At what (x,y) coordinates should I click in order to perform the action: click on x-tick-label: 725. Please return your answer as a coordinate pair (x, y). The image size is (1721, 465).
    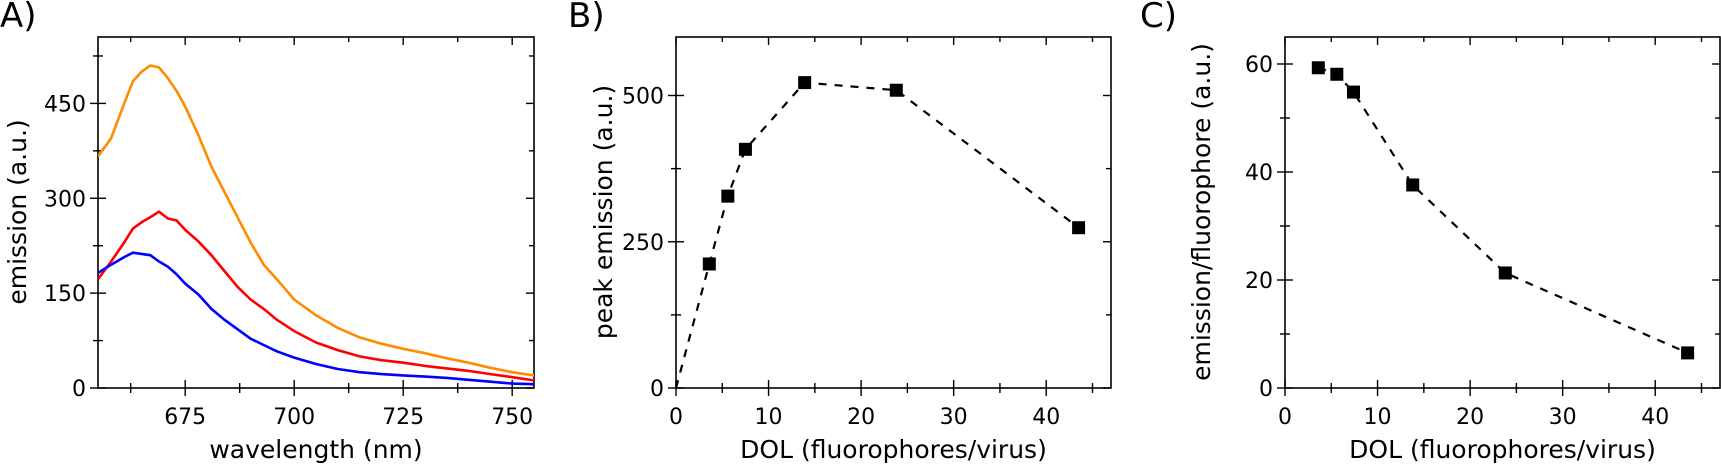
    Looking at the image, I should click on (403, 417).